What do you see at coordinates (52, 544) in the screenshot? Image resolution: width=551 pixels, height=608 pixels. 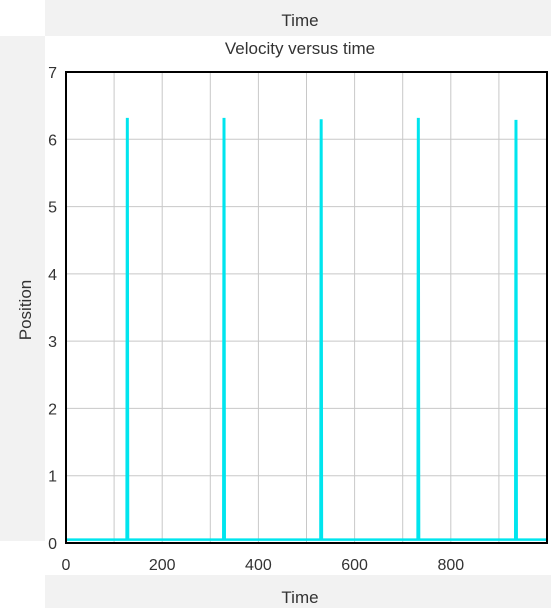 I see `y-tick-label: 0` at bounding box center [52, 544].